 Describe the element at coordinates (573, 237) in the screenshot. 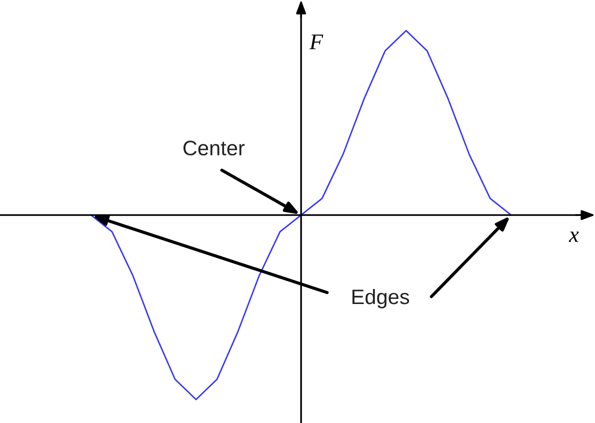

I see `x-axis-title: x` at that location.